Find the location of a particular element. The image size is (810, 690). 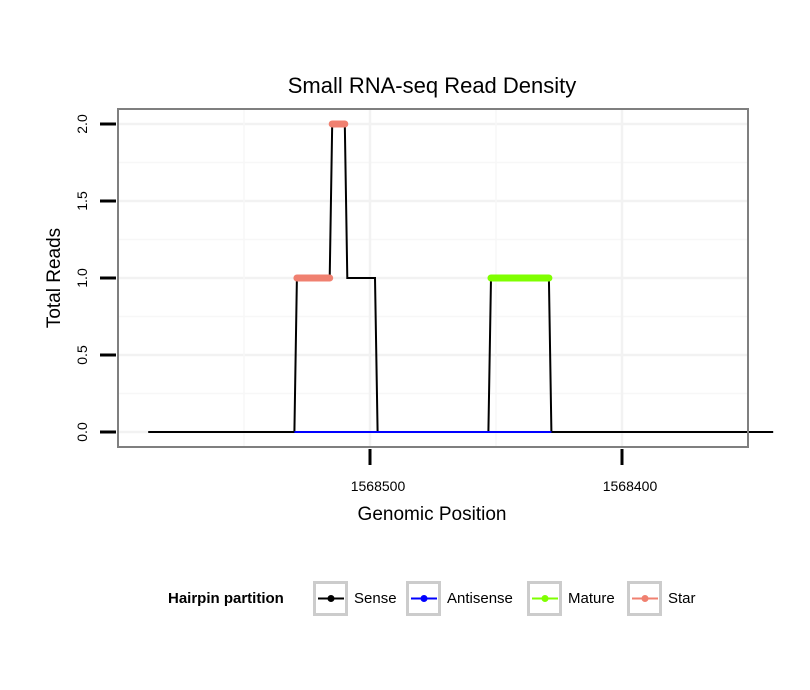

y-tick-label: 1.0 is located at coordinates (82, 278).